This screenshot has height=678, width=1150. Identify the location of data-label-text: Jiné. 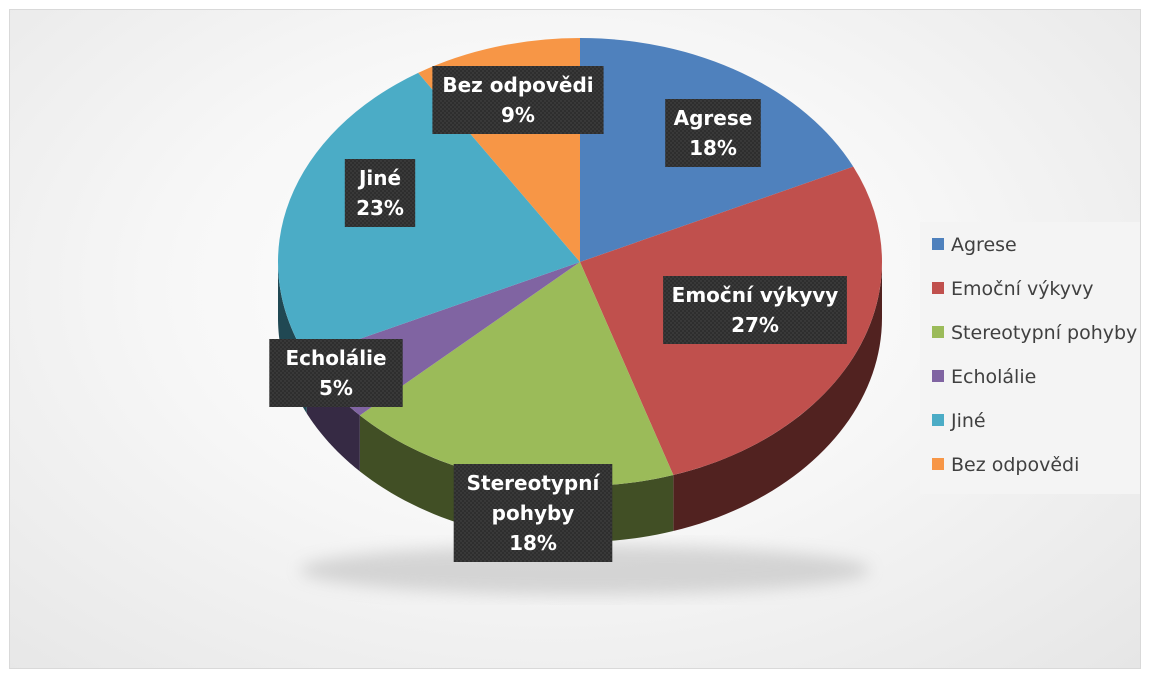
(379, 178).